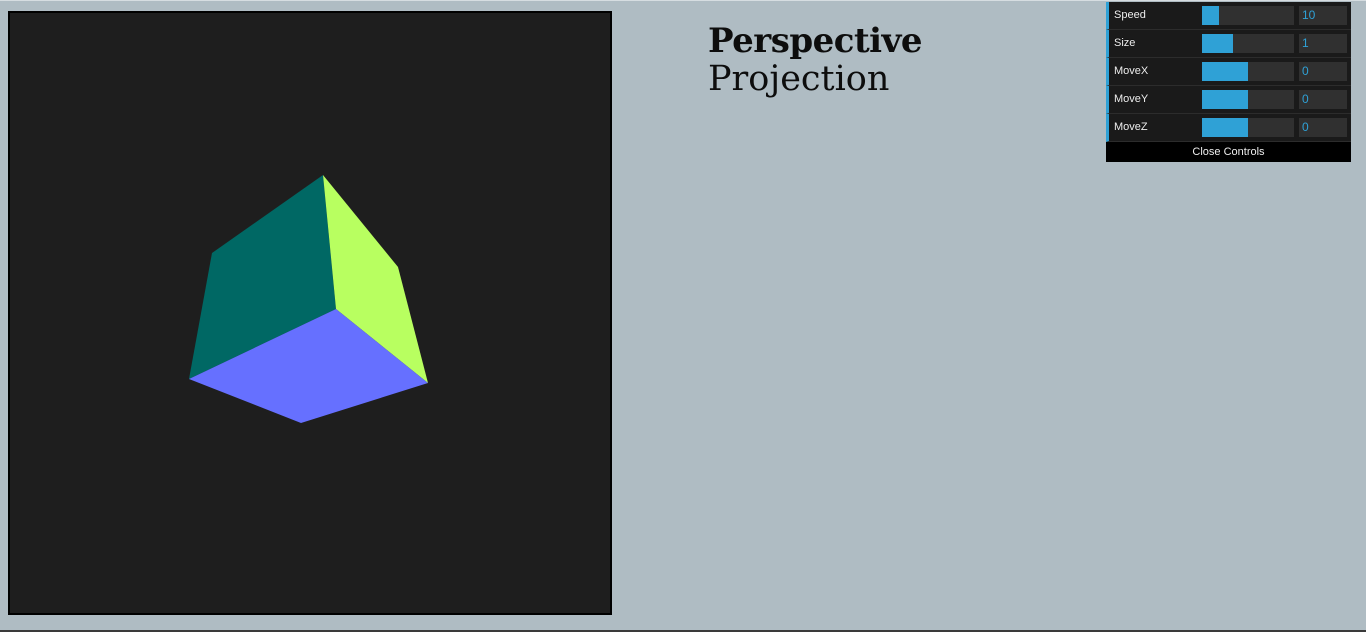 The width and height of the screenshot is (1366, 632). I want to click on control-label-size: Size, so click(1125, 43).